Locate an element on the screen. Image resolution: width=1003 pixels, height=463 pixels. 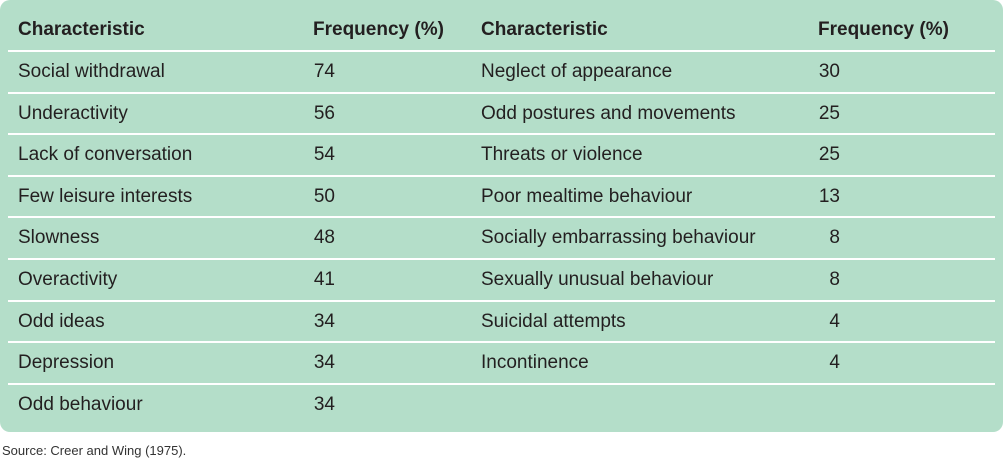
characteristic-cell: Lack of conversation is located at coordinates (105, 155).